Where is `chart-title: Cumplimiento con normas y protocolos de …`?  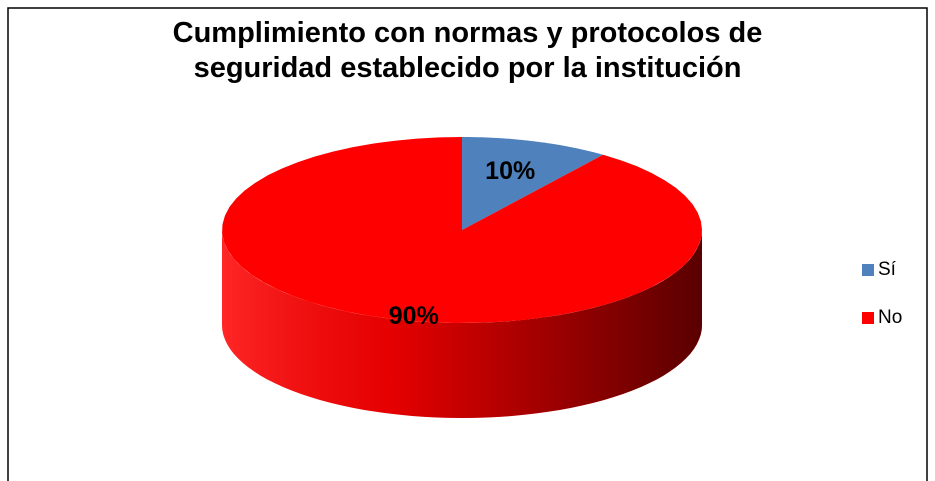 chart-title: Cumplimiento con normas y protocolos de … is located at coordinates (467, 50).